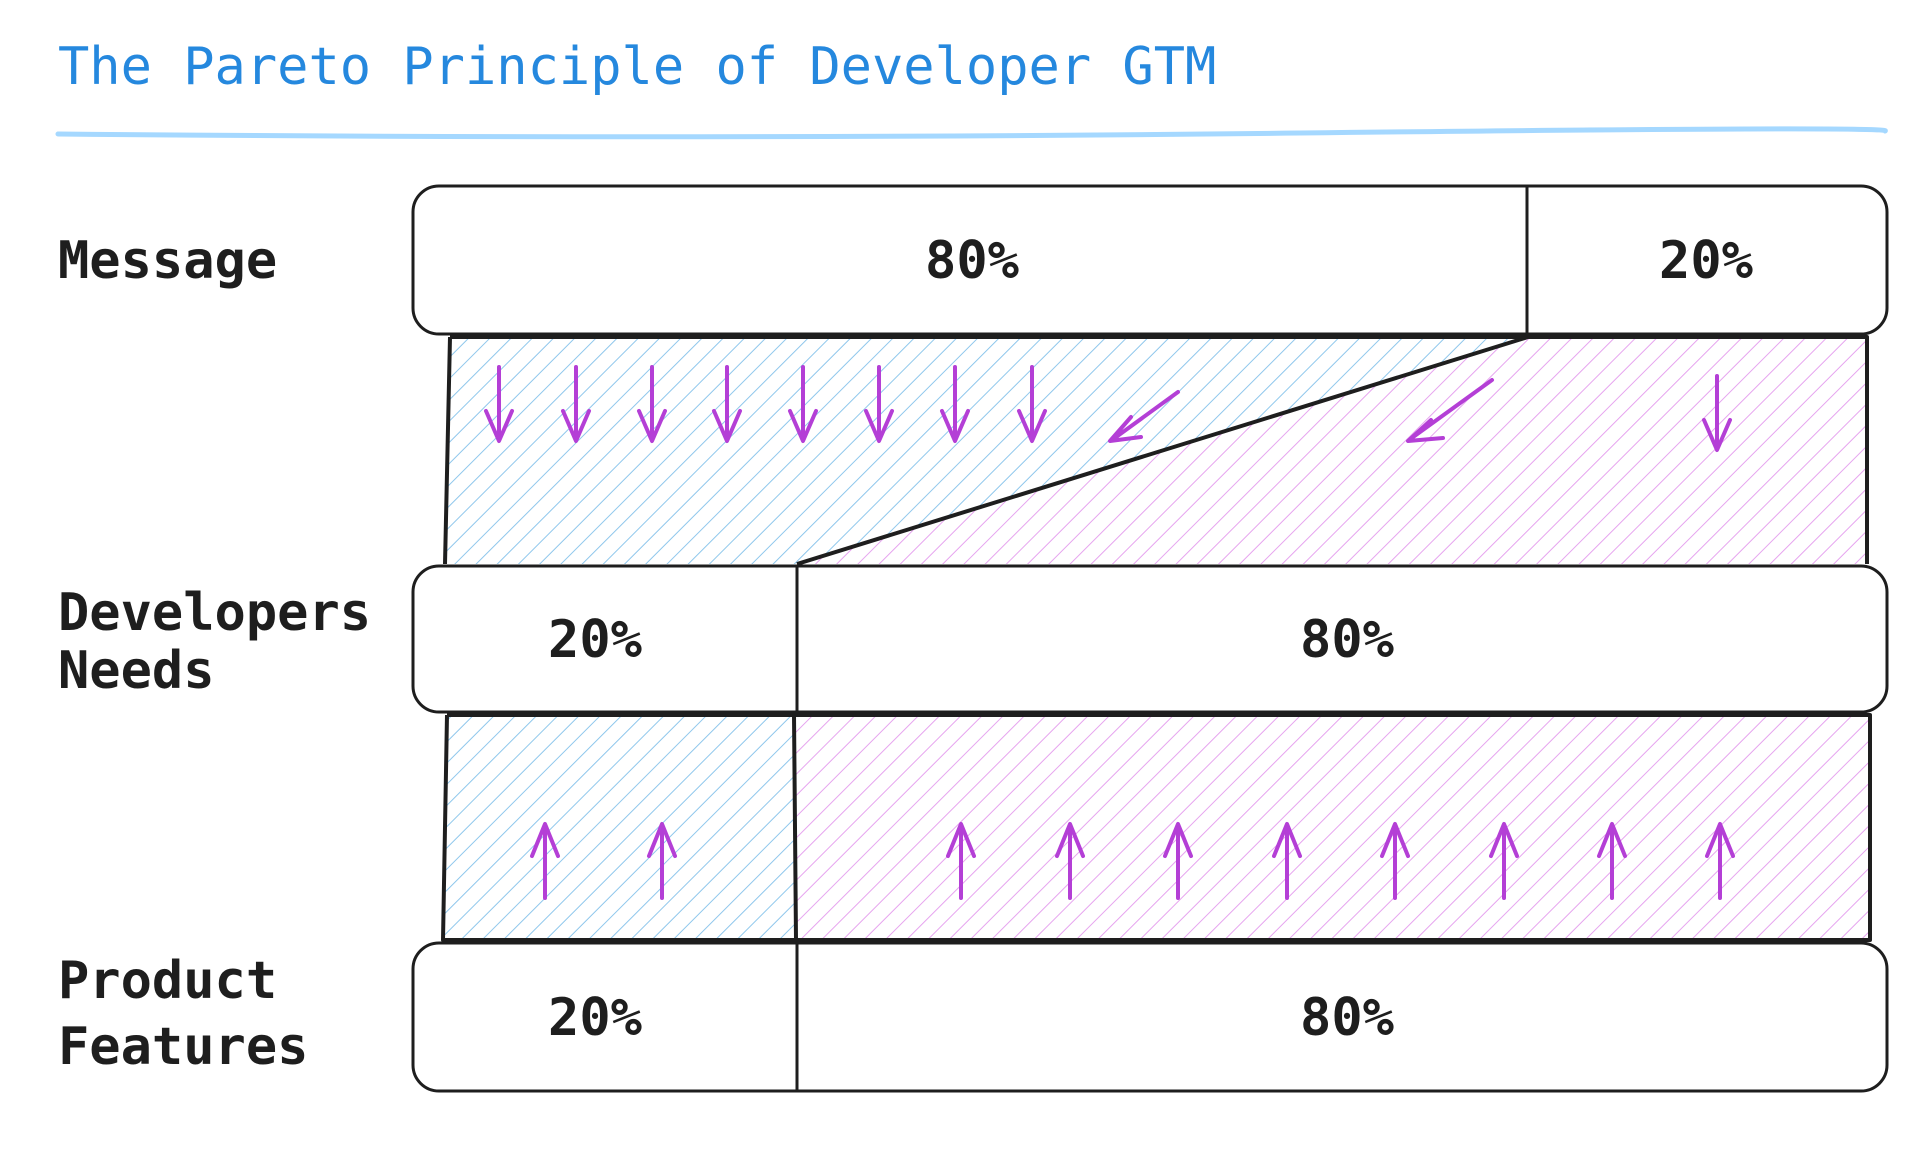 Image resolution: width=1931 pixels, height=1167 pixels. I want to click on row-label-line: Message, so click(167, 261).